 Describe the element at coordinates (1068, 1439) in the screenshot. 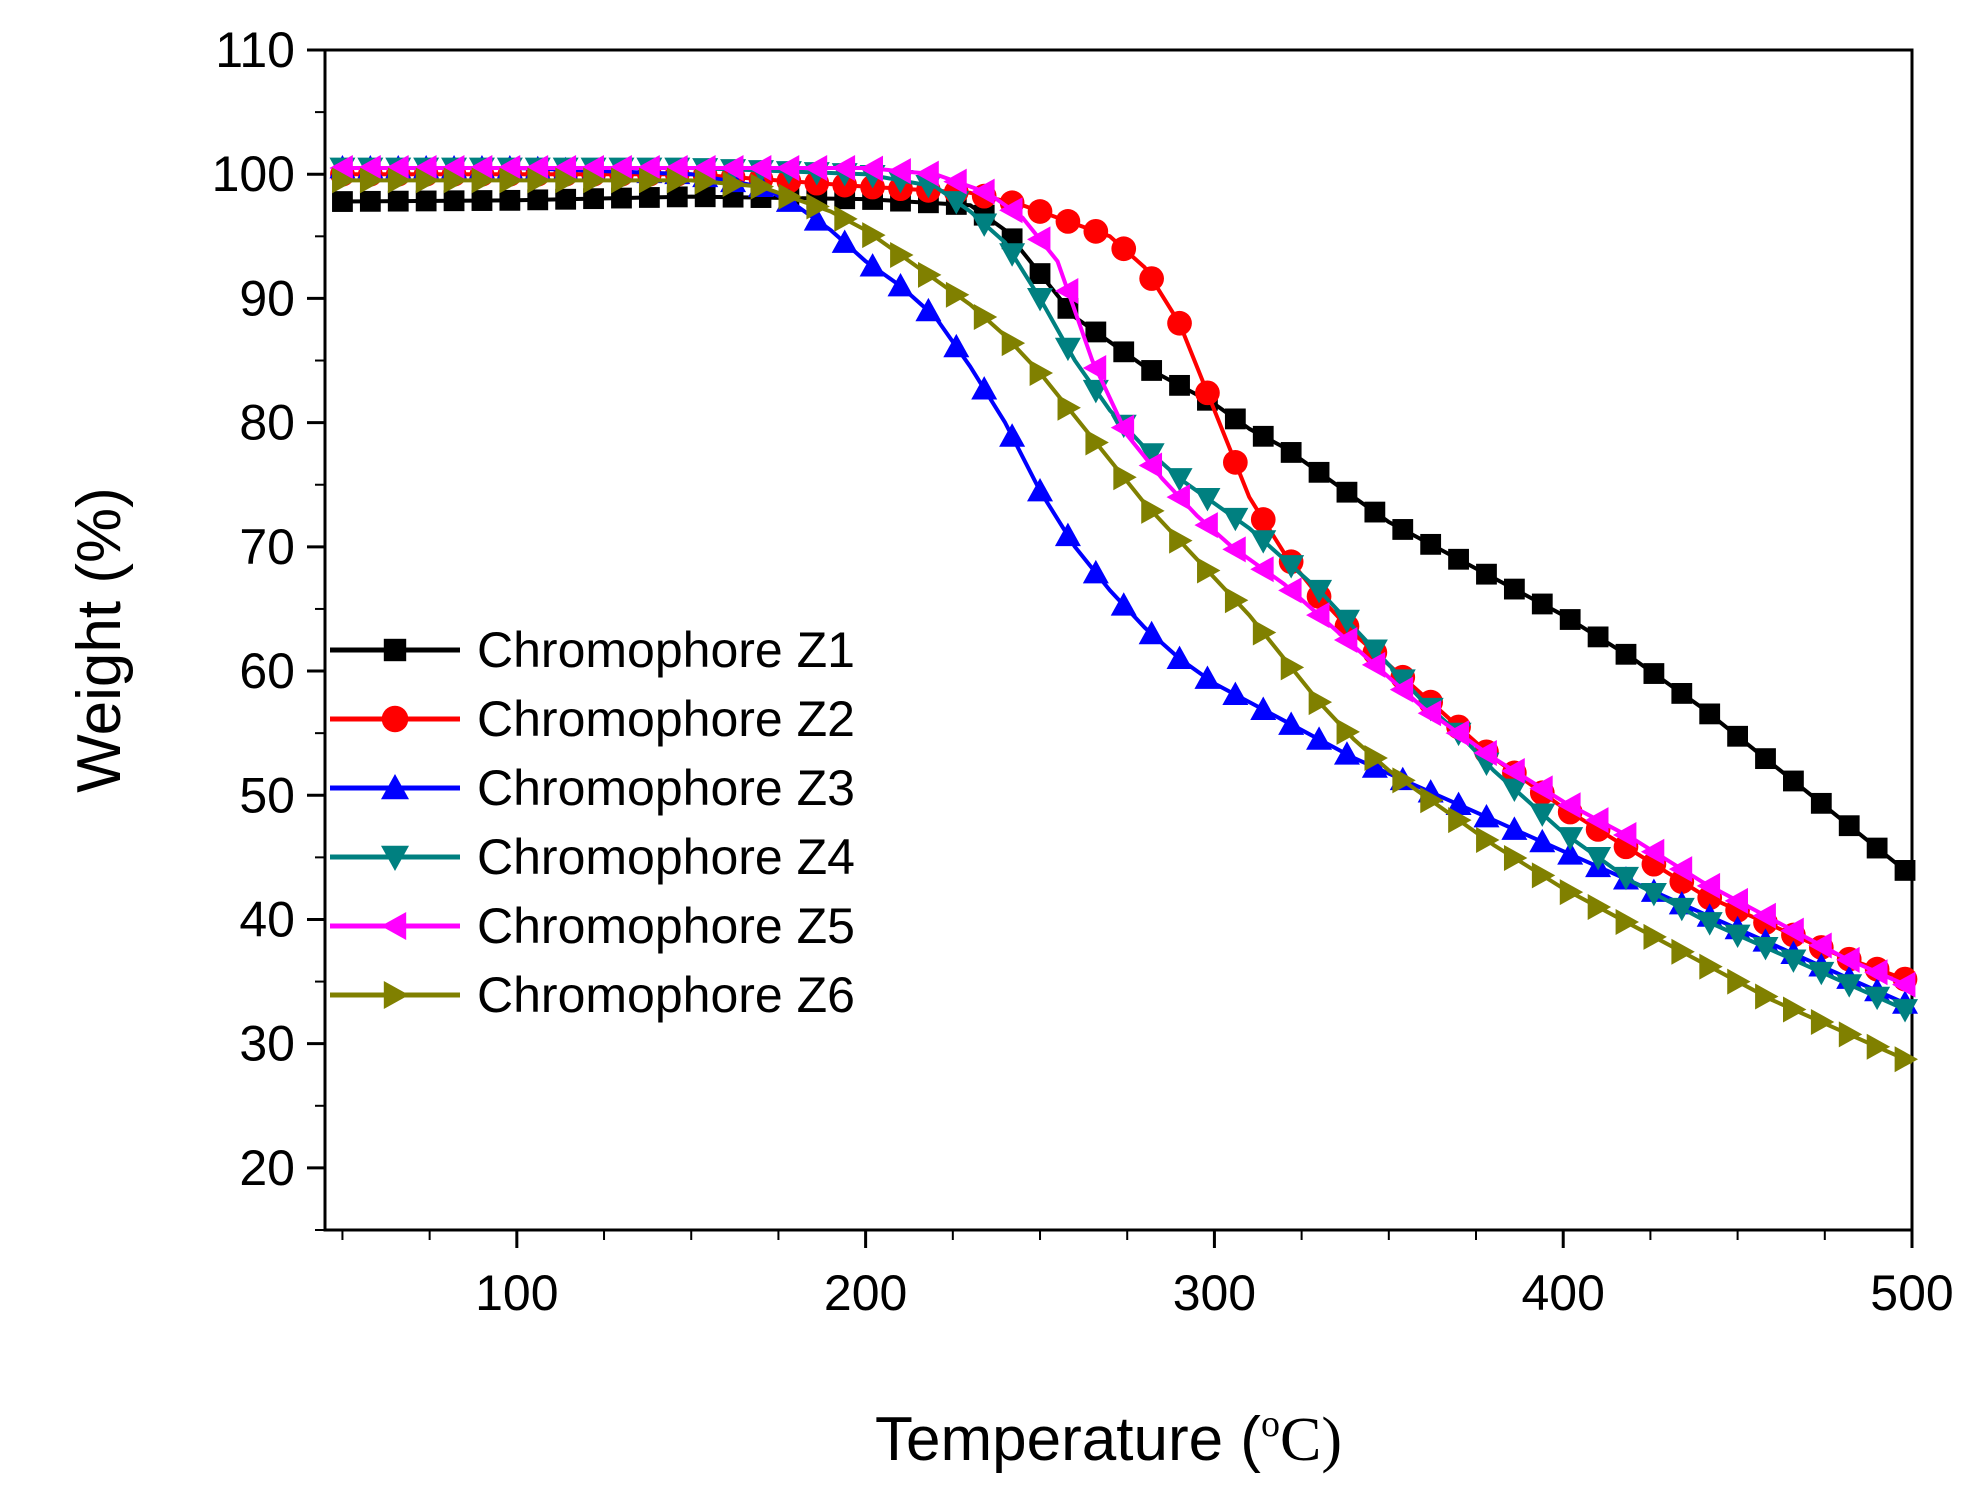

I see `x-axis-title-text: Temperature (` at that location.